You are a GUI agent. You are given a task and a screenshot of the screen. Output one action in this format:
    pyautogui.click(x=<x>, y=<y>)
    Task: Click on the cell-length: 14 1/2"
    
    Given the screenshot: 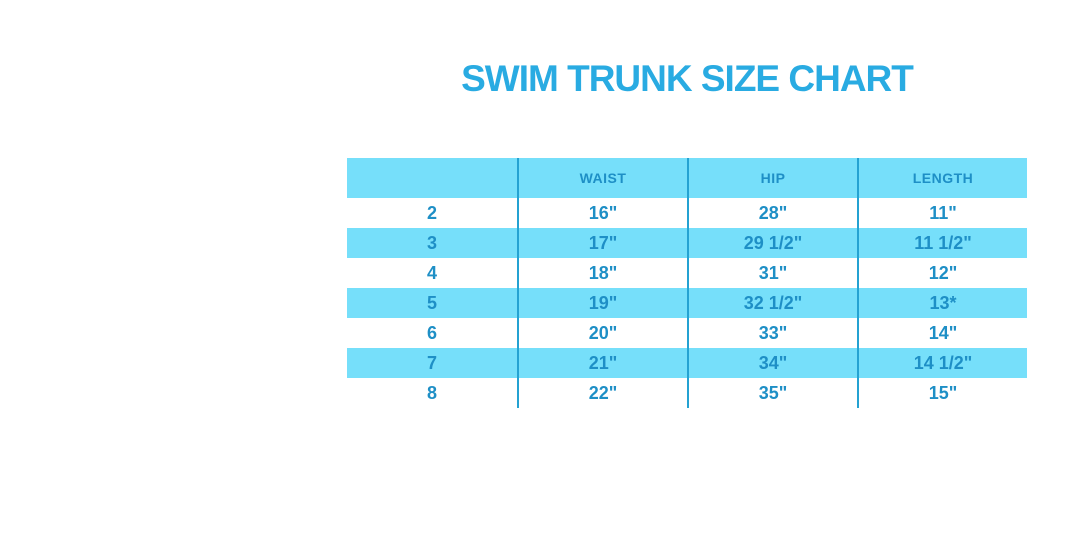 What is the action you would take?
    pyautogui.click(x=942, y=363)
    